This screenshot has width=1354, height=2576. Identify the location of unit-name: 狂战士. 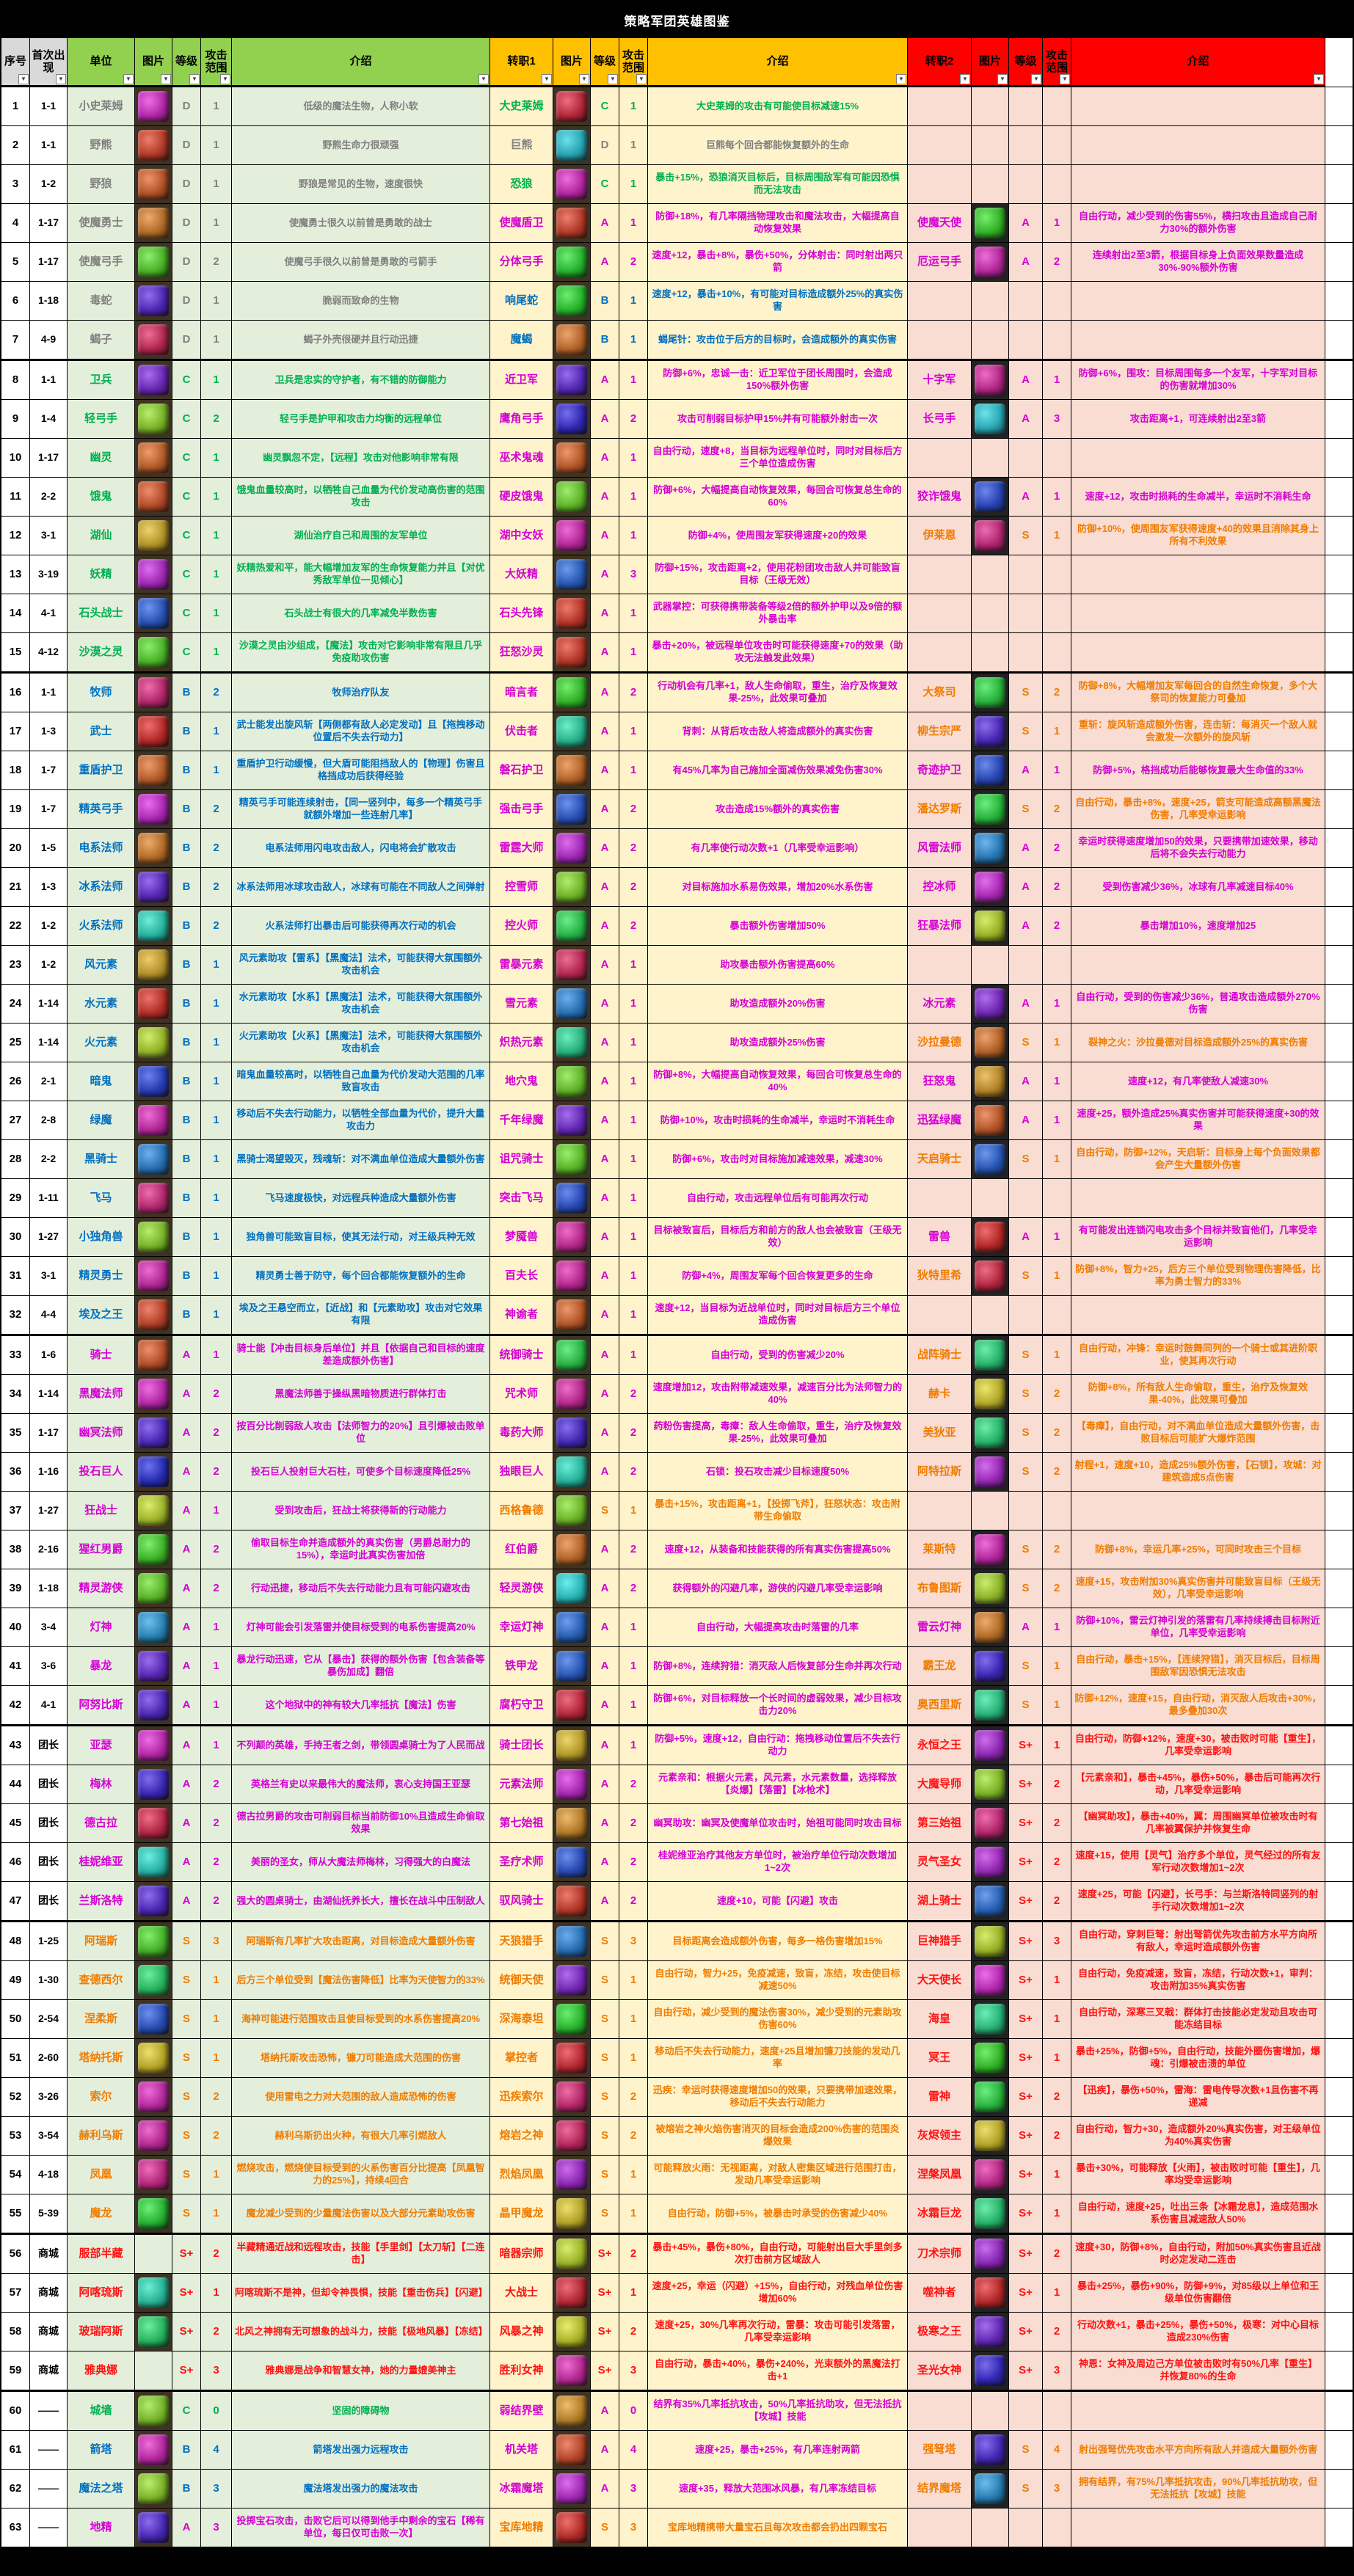
(101, 1511).